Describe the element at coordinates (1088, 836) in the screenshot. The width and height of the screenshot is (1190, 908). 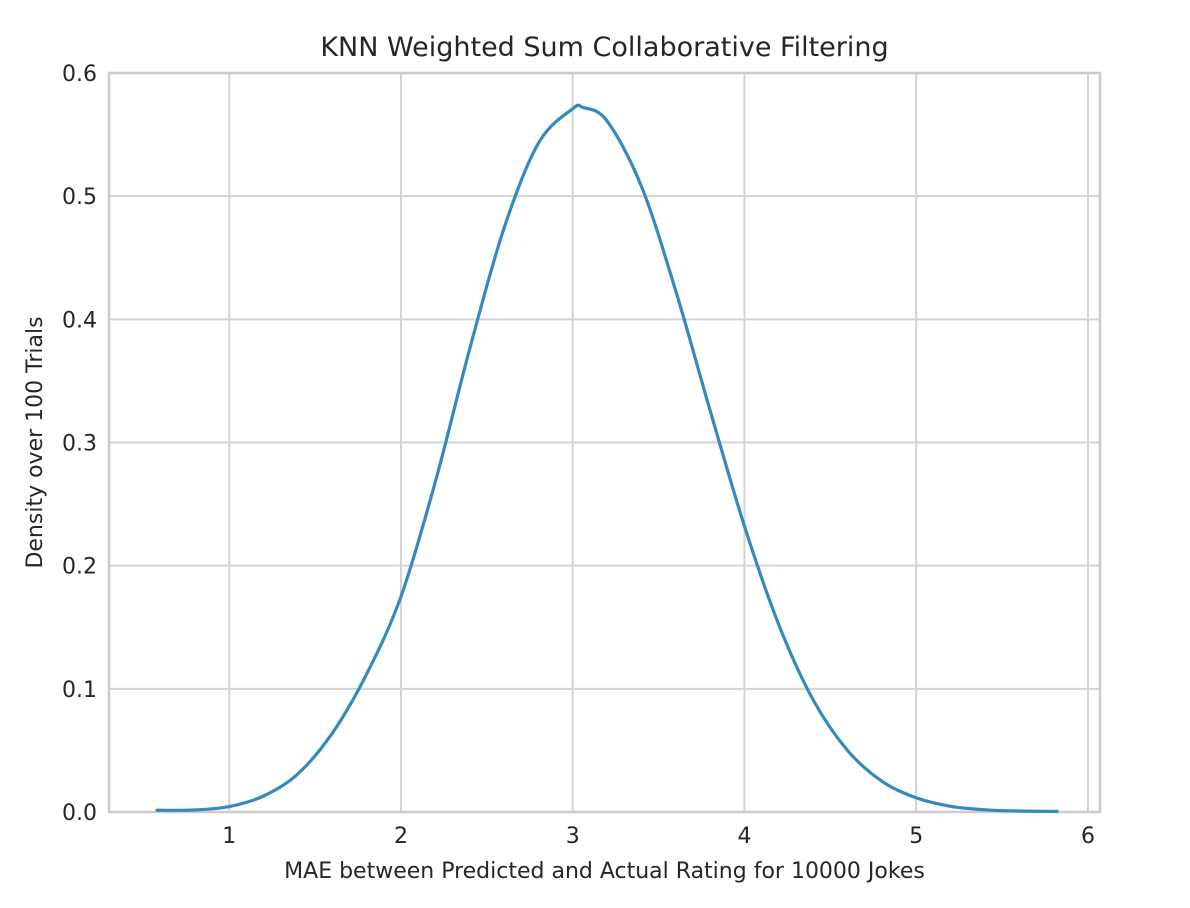
I see `x-tick-label: 6` at that location.